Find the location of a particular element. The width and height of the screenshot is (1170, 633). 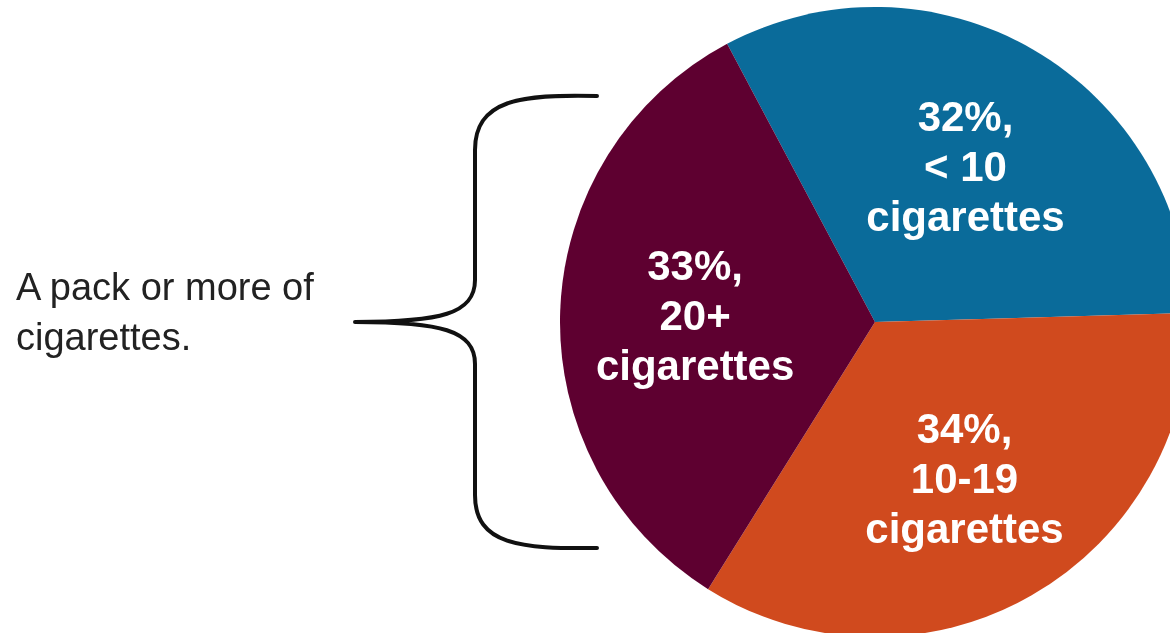

slice-label: < 10 cigarettes is located at coordinates (965, 191).